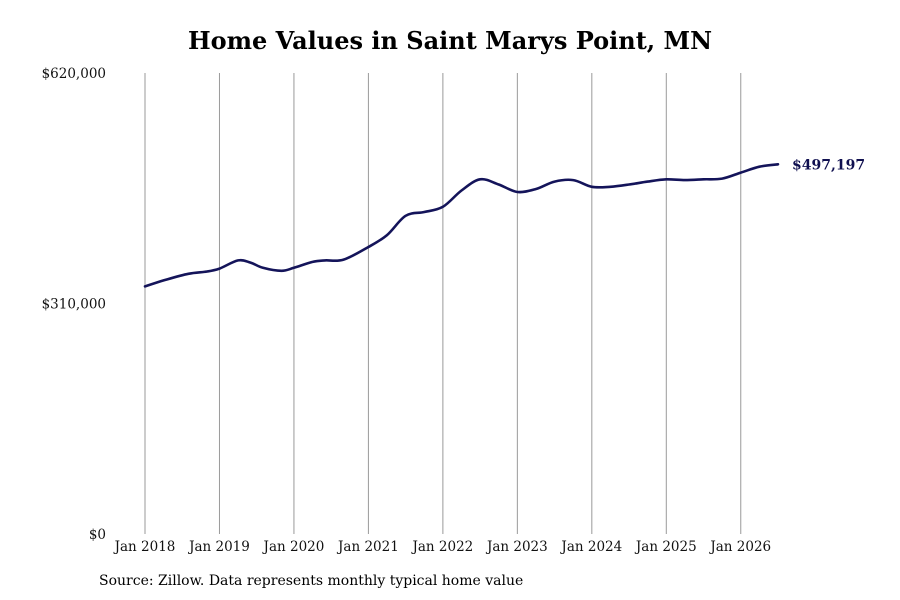 The image size is (900, 600). What do you see at coordinates (293, 547) in the screenshot?
I see `x-tick-label: Jan 2020` at bounding box center [293, 547].